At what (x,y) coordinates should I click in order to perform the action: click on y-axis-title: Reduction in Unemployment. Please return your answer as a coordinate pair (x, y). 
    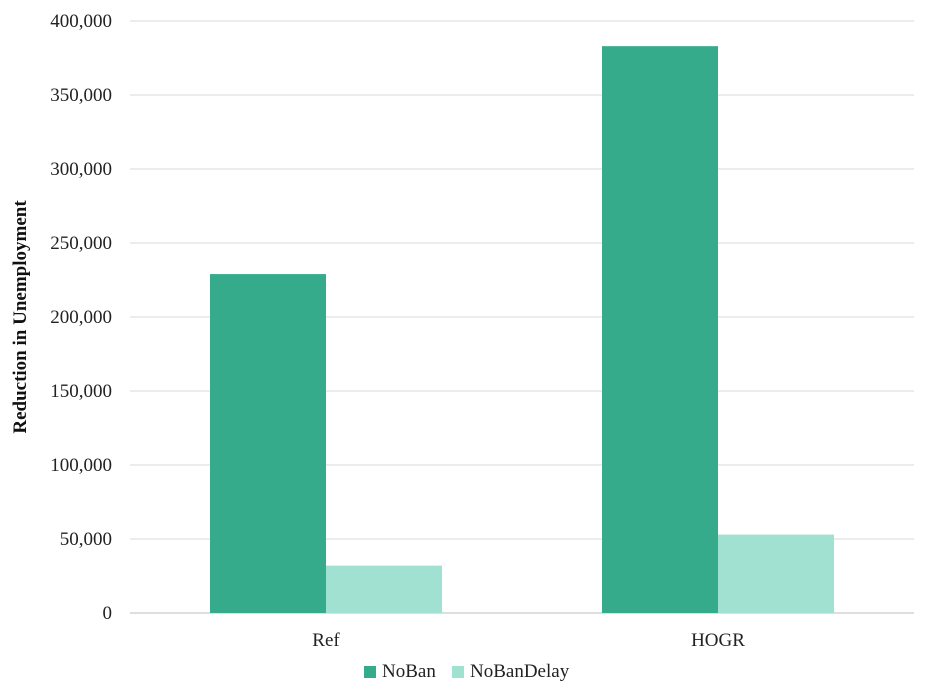
    Looking at the image, I should click on (20, 317).